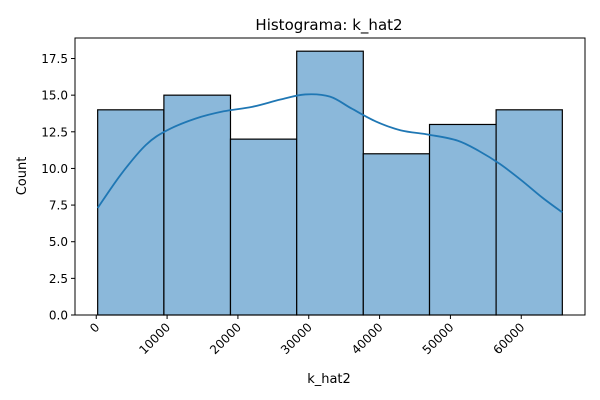 The height and width of the screenshot is (400, 600). Describe the element at coordinates (94, 327) in the screenshot. I see `x-tick-label: 0` at that location.